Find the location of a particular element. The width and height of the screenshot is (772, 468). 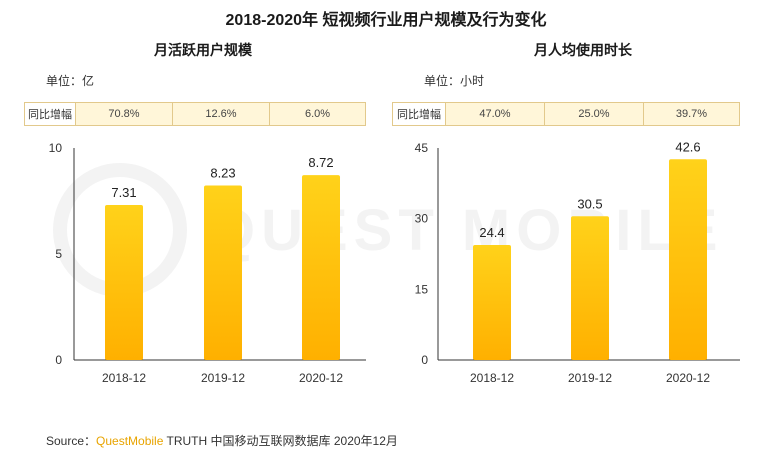

growth-cell-2019: 25.0% is located at coordinates (593, 114).